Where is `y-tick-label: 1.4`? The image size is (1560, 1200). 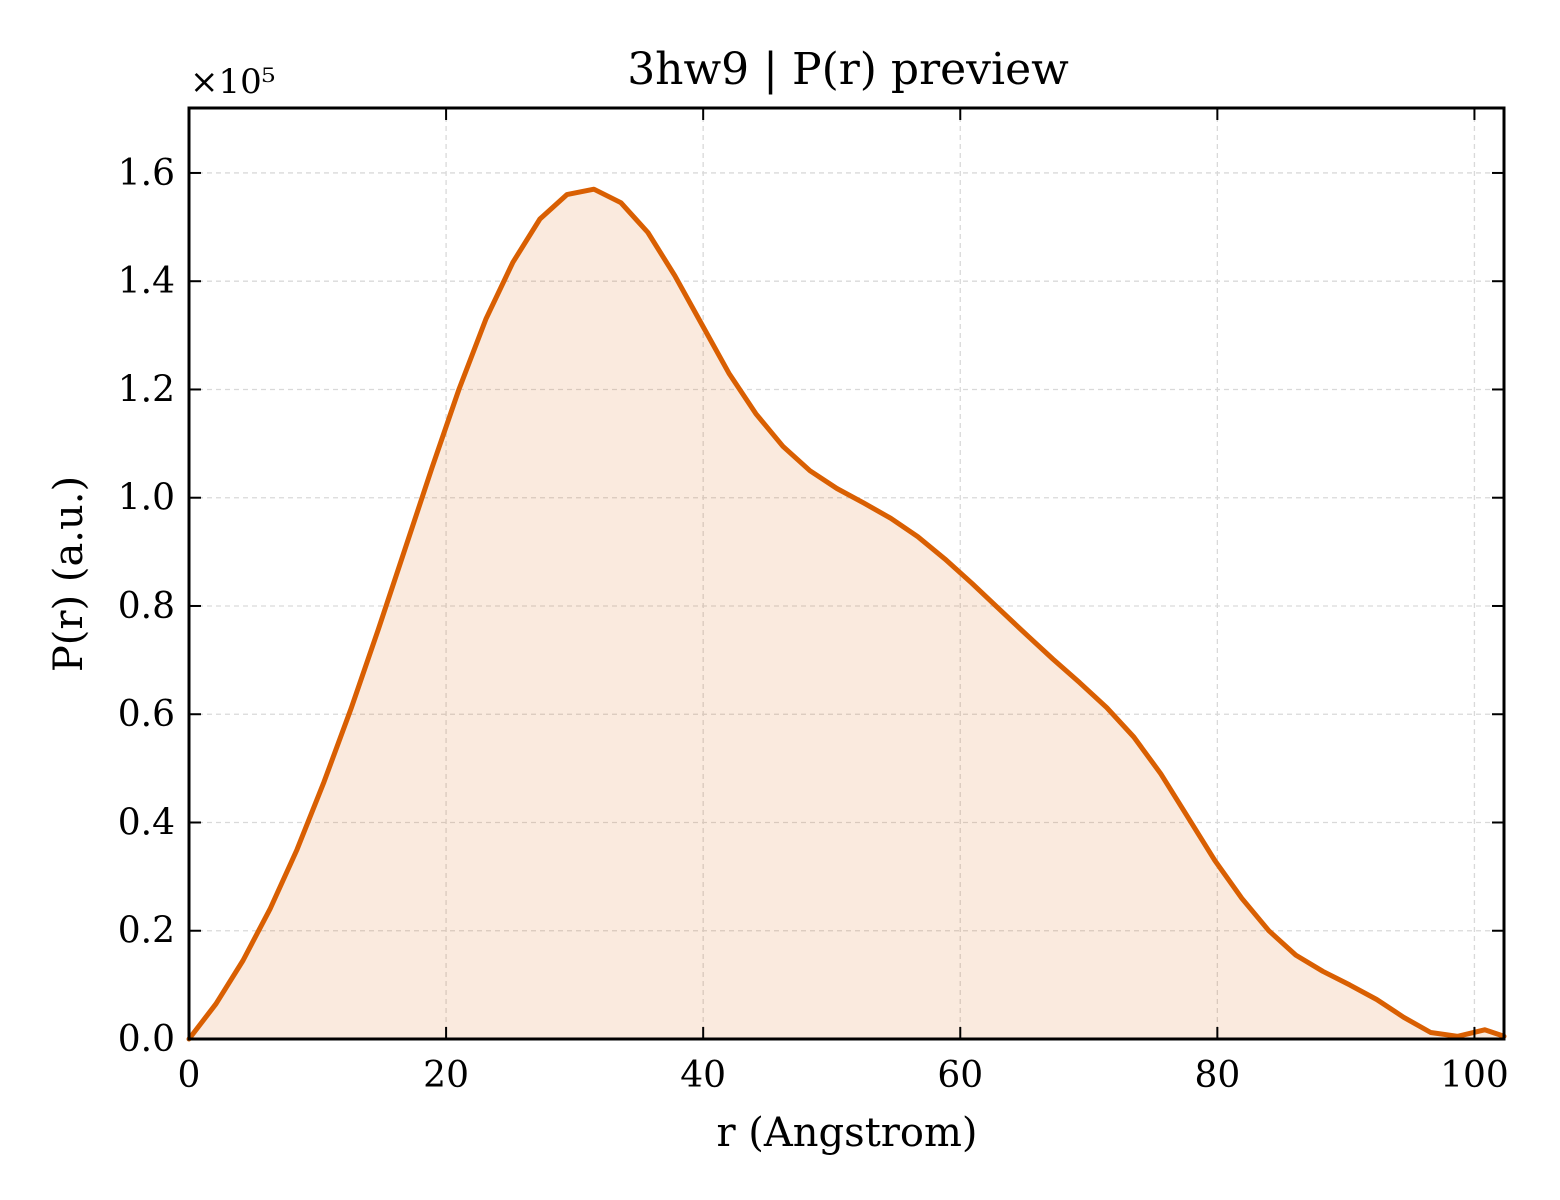
y-tick-label: 1.4 is located at coordinates (146, 281).